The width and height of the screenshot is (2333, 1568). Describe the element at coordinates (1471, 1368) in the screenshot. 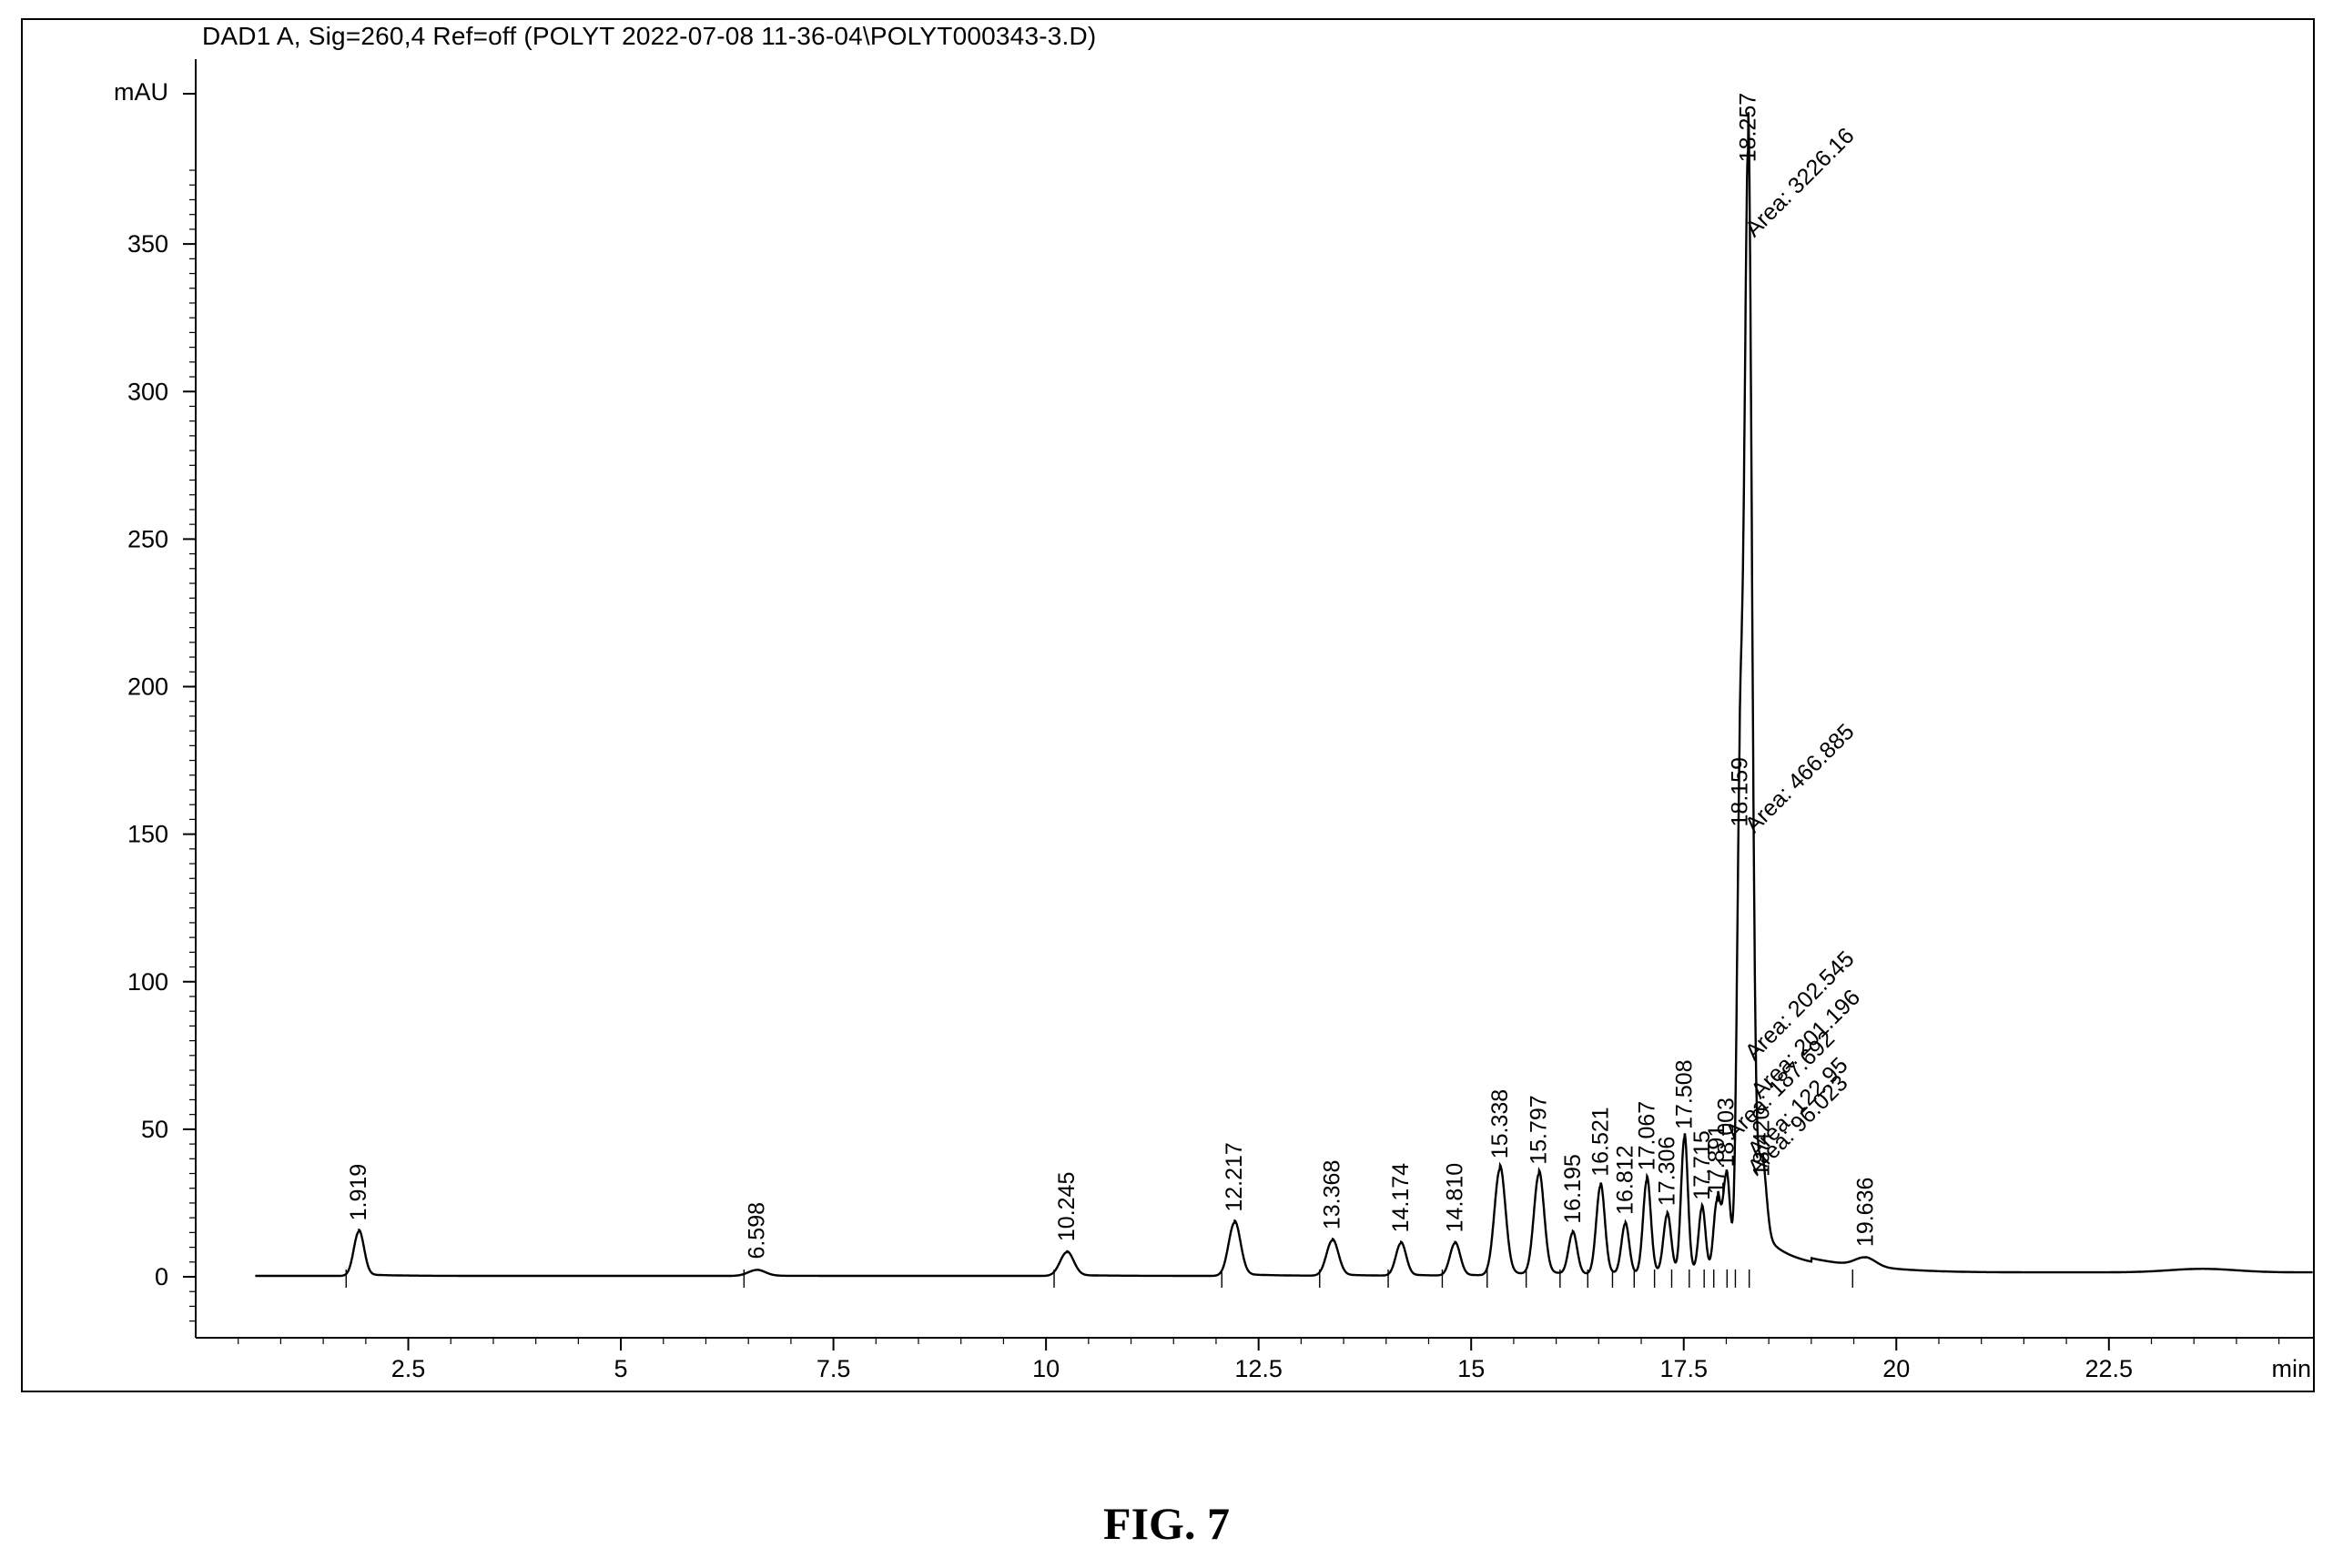

I see `x-tick-label: 15` at that location.